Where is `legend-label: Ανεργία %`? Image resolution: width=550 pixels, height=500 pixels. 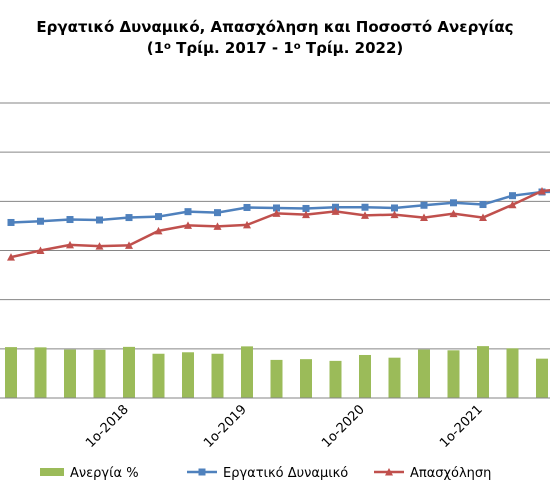 legend-label: Ανεργία % is located at coordinates (104, 473).